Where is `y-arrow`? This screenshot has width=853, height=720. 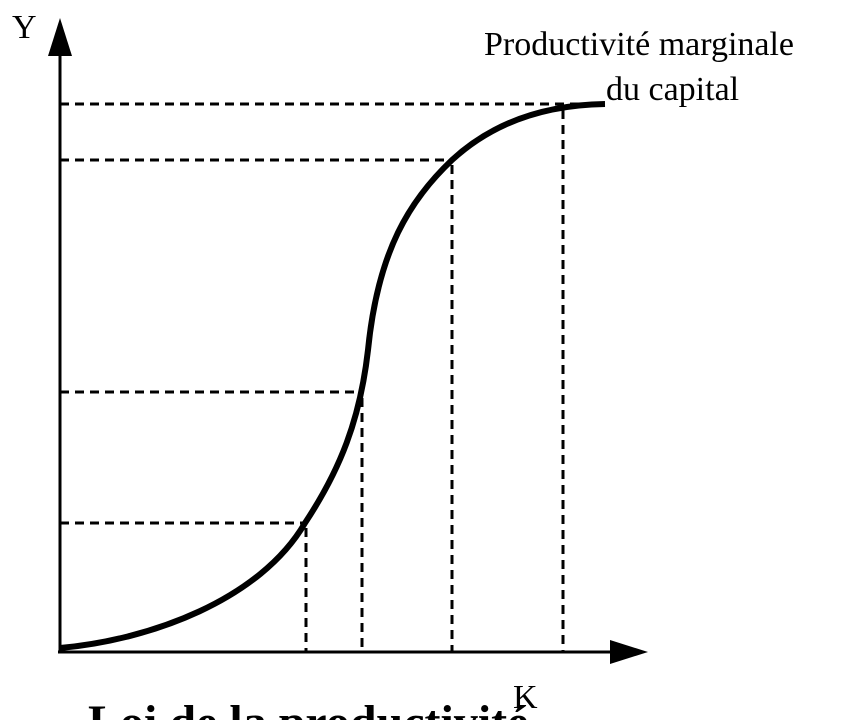
y-arrow is located at coordinates (60, 37).